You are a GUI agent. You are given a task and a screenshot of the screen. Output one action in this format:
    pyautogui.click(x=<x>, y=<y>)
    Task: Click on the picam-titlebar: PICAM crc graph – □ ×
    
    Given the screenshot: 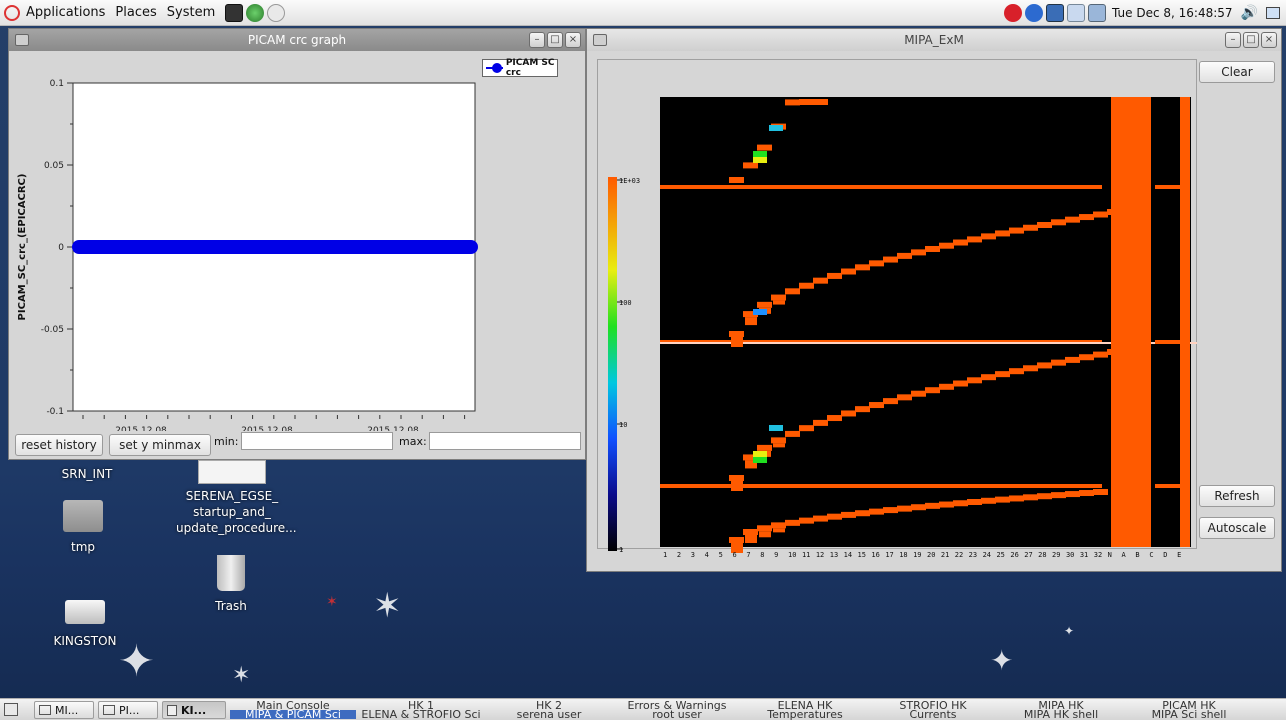 What is the action you would take?
    pyautogui.click(x=297, y=40)
    